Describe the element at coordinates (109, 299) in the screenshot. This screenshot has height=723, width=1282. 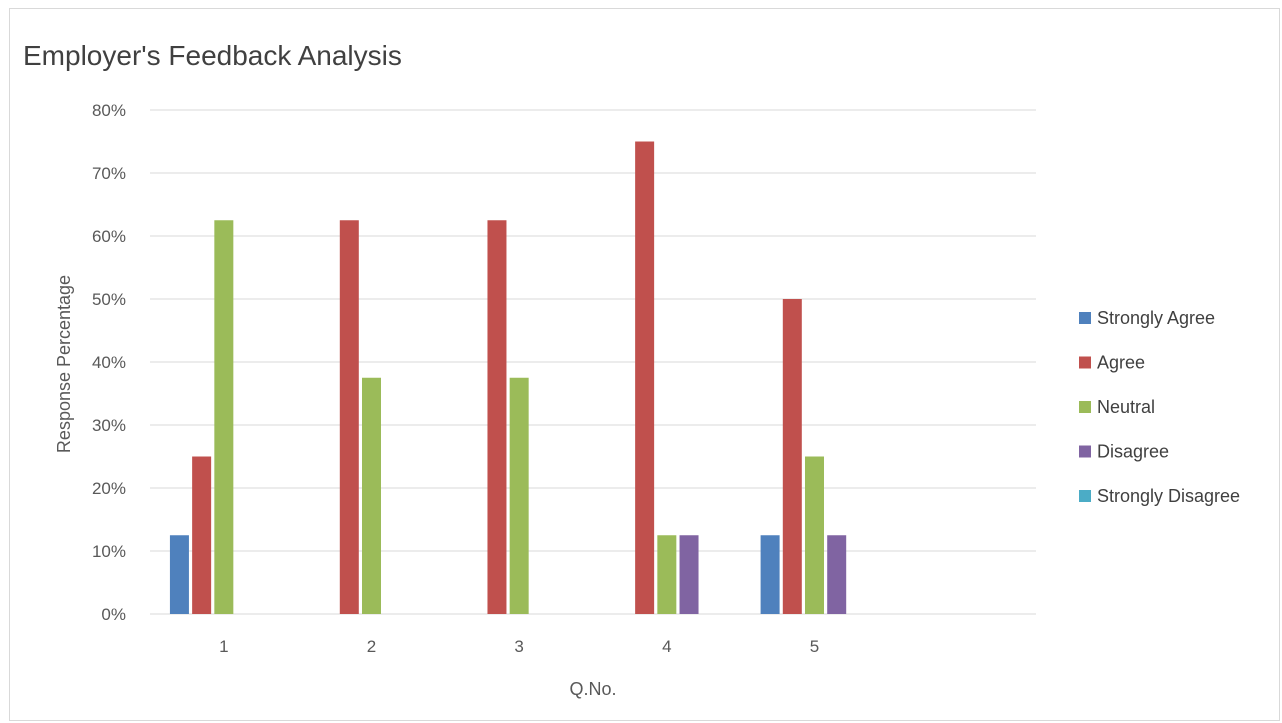
I see `y-tick-label: 50%` at that location.